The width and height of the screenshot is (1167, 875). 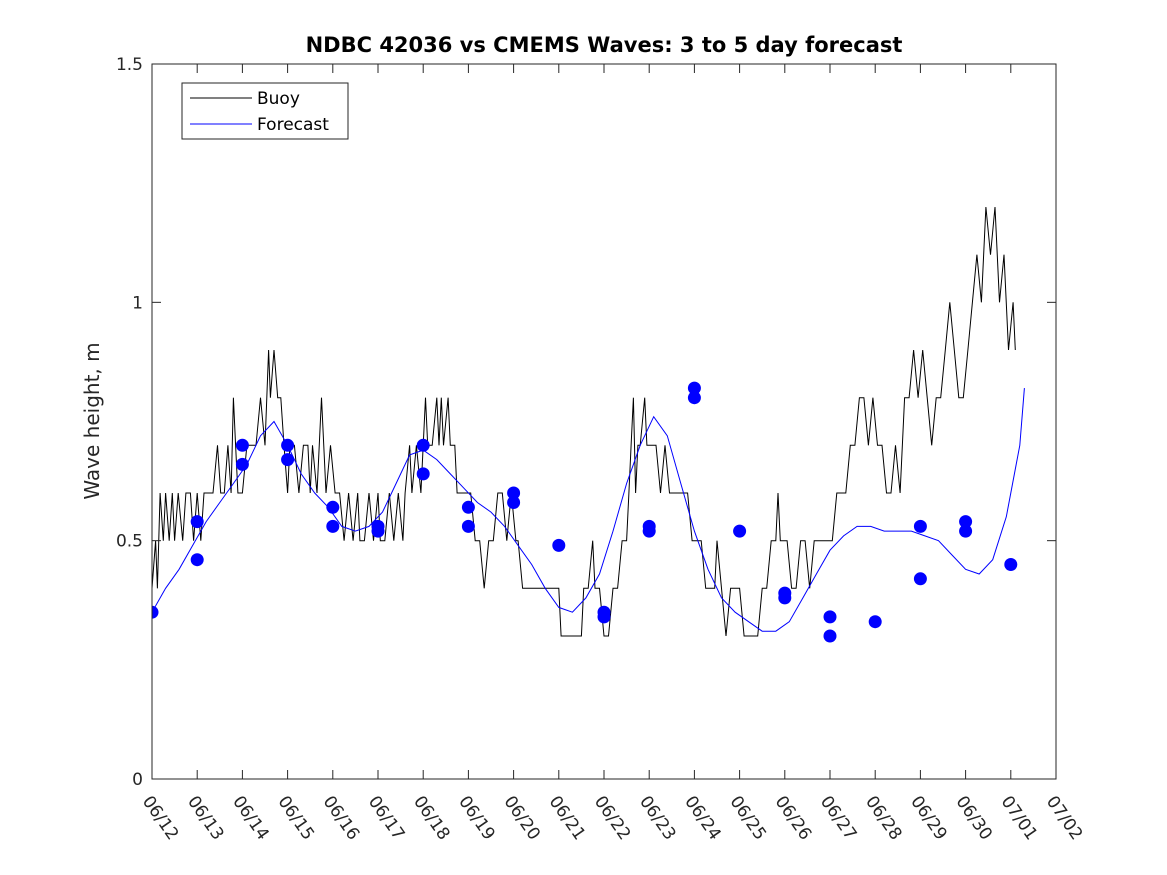 What do you see at coordinates (278, 99) in the screenshot?
I see `legend-buoy-label: Buoy` at bounding box center [278, 99].